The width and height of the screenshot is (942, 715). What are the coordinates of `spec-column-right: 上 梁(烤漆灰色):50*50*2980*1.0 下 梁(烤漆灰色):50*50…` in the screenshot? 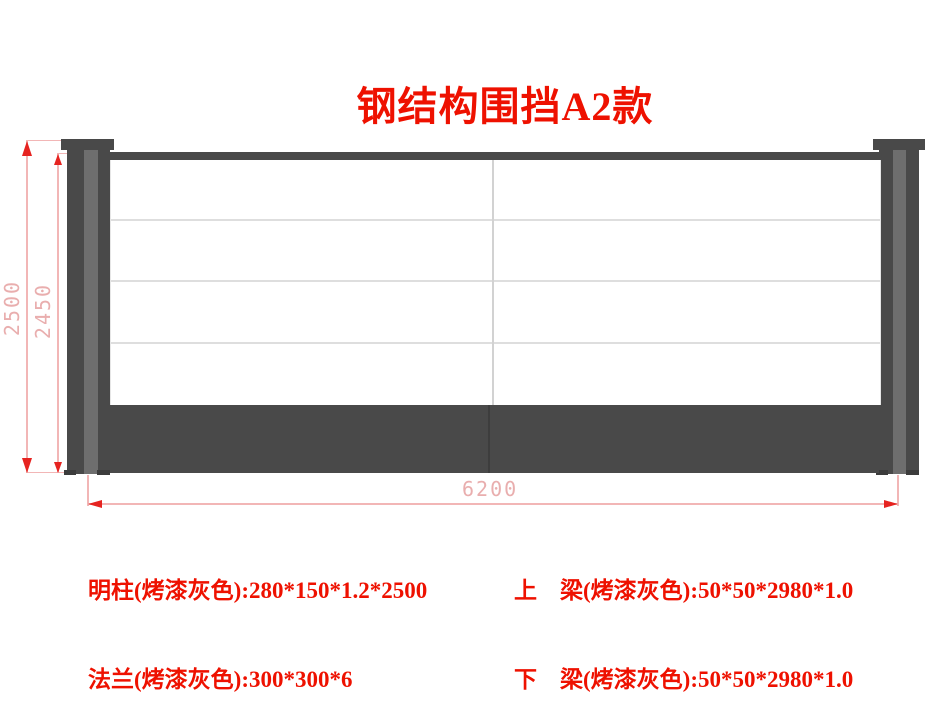 It's located at (683, 616).